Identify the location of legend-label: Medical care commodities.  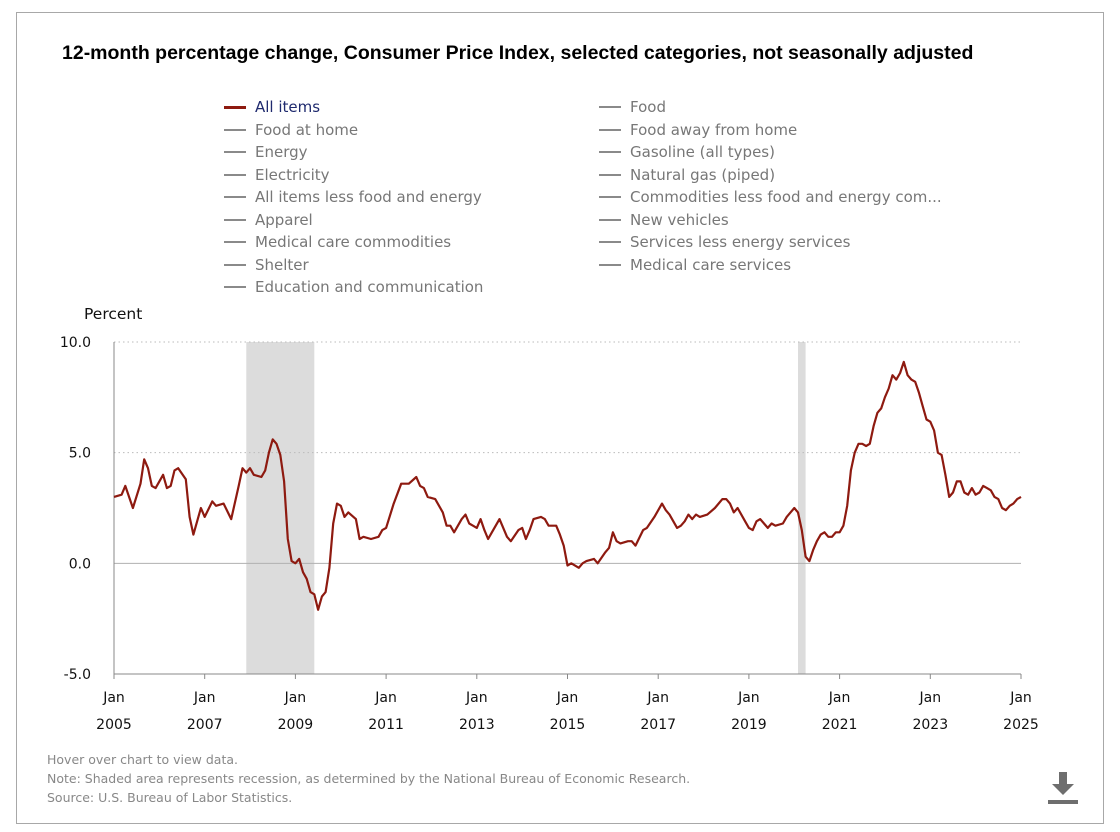
(353, 242).